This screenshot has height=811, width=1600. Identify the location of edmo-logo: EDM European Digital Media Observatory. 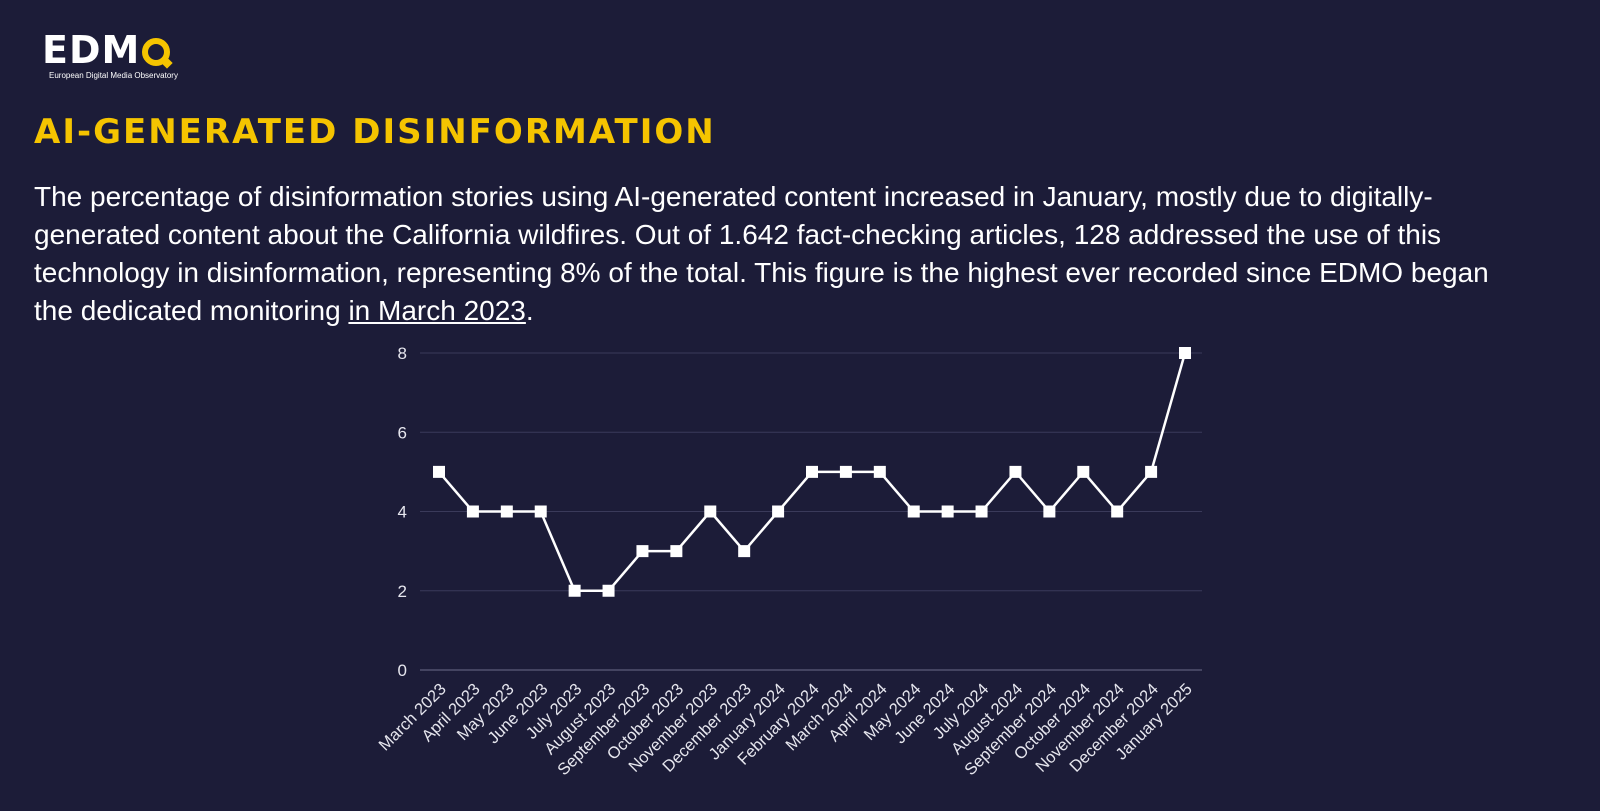
(112, 58).